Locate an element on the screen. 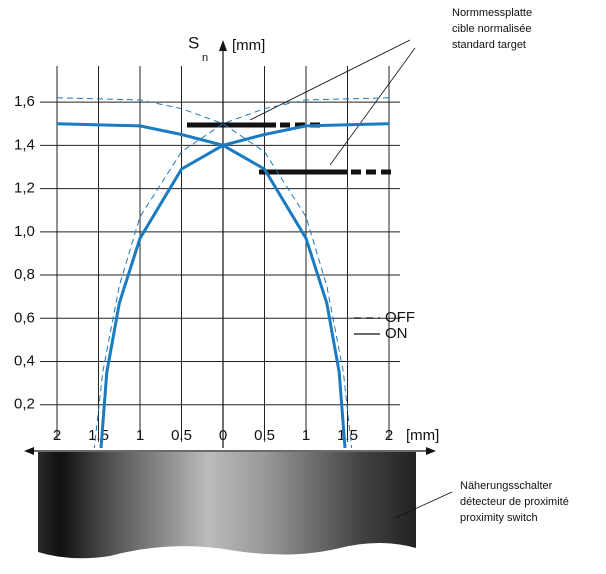 This screenshot has height=574, width=606. legend-label: OFF is located at coordinates (400, 317).